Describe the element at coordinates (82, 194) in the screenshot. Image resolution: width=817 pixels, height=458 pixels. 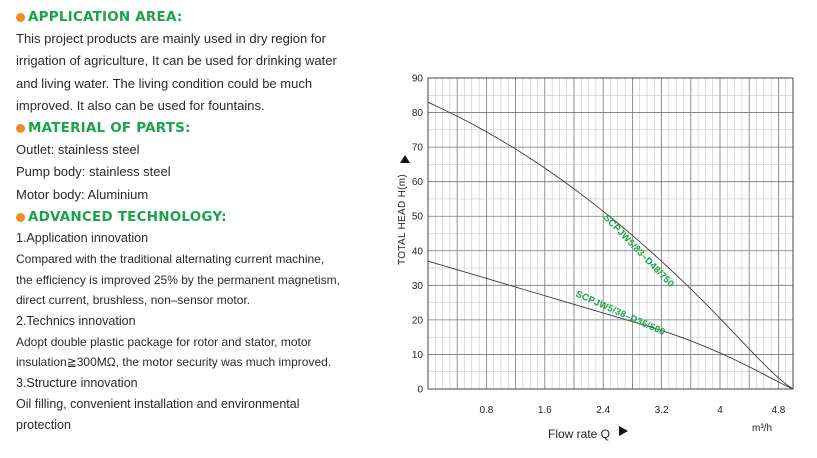
I see `material-line-3: Motor body: Aluminium` at that location.